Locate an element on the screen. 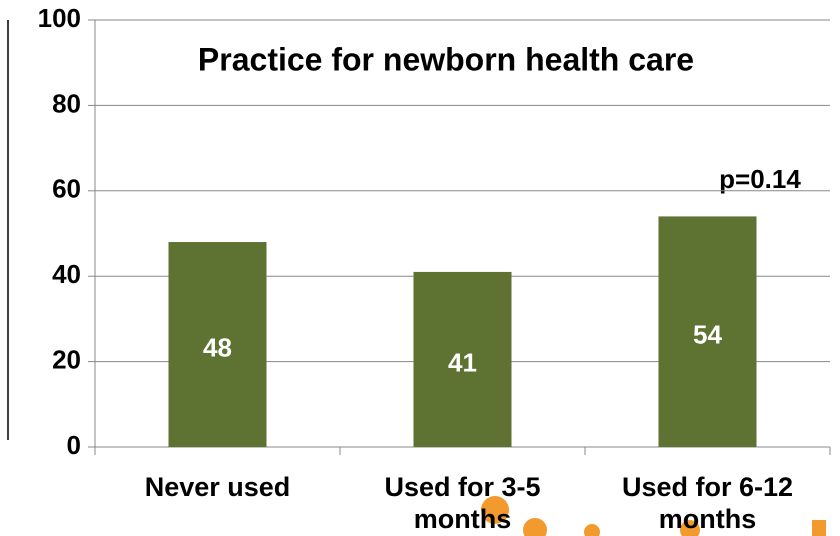 This screenshot has height=536, width=840. chart-title: Practice for newborn health care is located at coordinates (446, 59).